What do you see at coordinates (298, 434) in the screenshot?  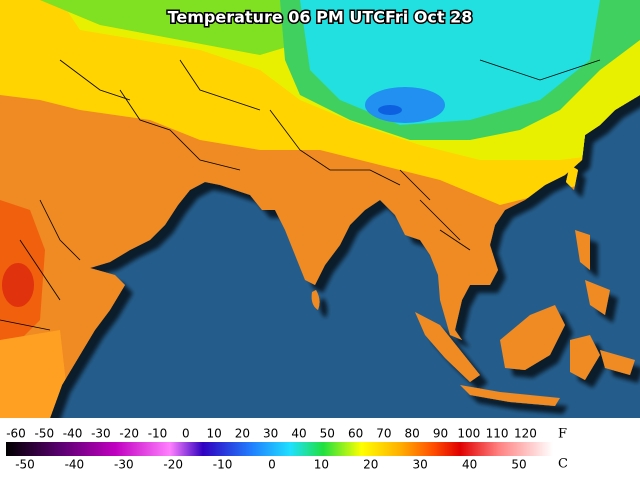 I see `fahrenheit-label: 40` at bounding box center [298, 434].